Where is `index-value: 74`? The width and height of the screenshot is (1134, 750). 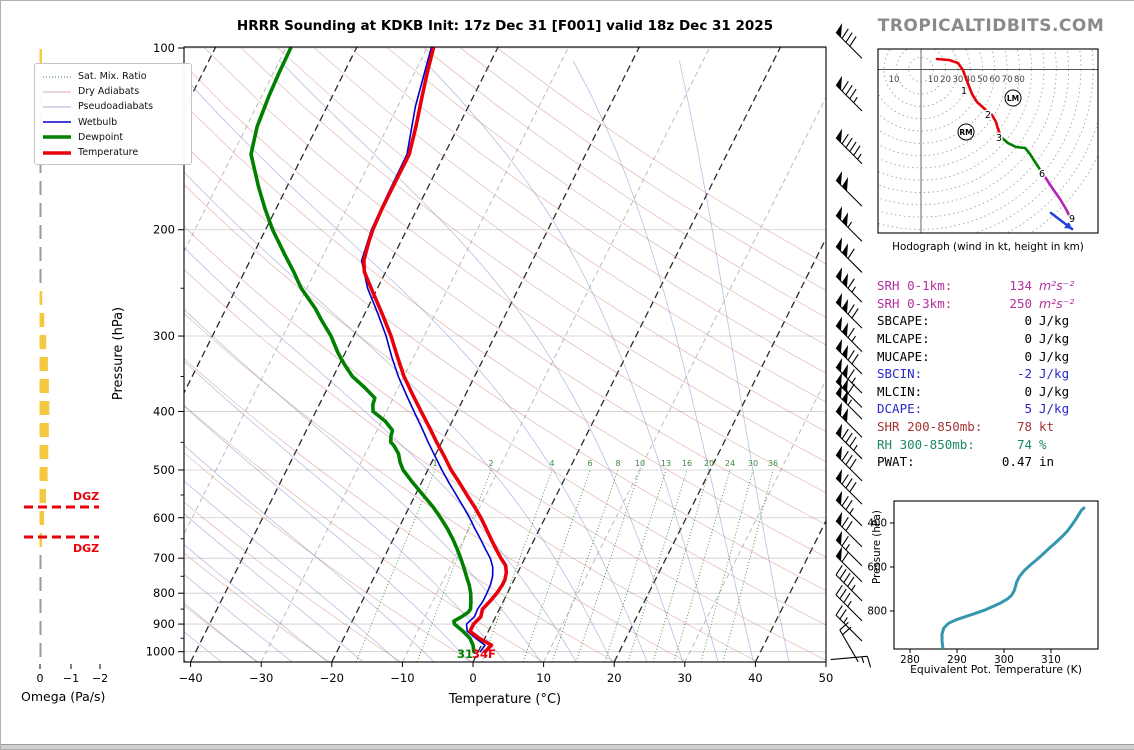 index-value: 74 is located at coordinates (1024, 444).